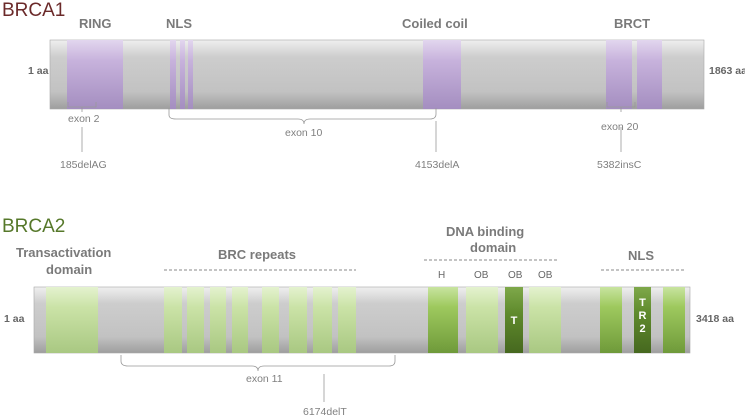 This screenshot has width=745, height=420. Describe the element at coordinates (34, 10) in the screenshot. I see `brca1-title: BRCA1` at that location.